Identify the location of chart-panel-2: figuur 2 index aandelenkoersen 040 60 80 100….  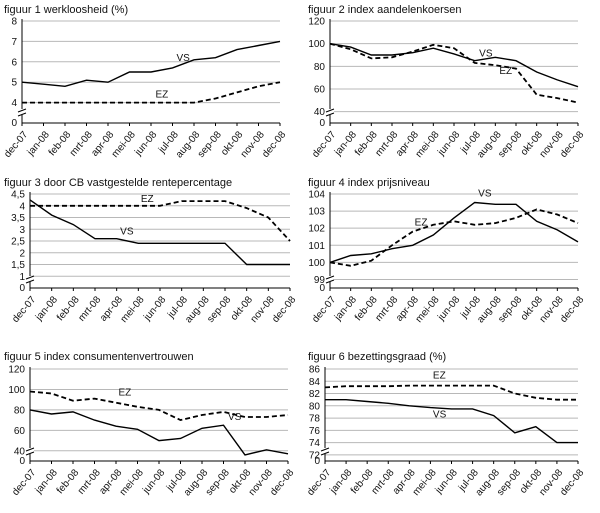
(447, 82).